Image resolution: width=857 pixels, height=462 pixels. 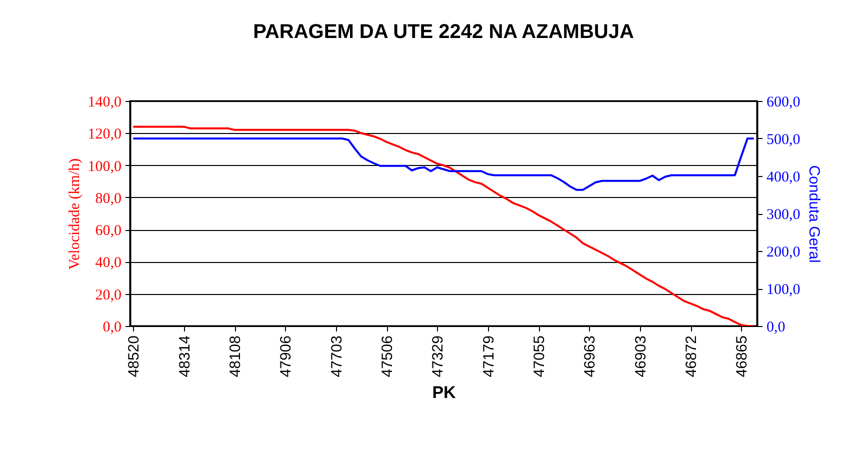 What do you see at coordinates (539, 357) in the screenshot?
I see `x-tick-label: 47055` at bounding box center [539, 357].